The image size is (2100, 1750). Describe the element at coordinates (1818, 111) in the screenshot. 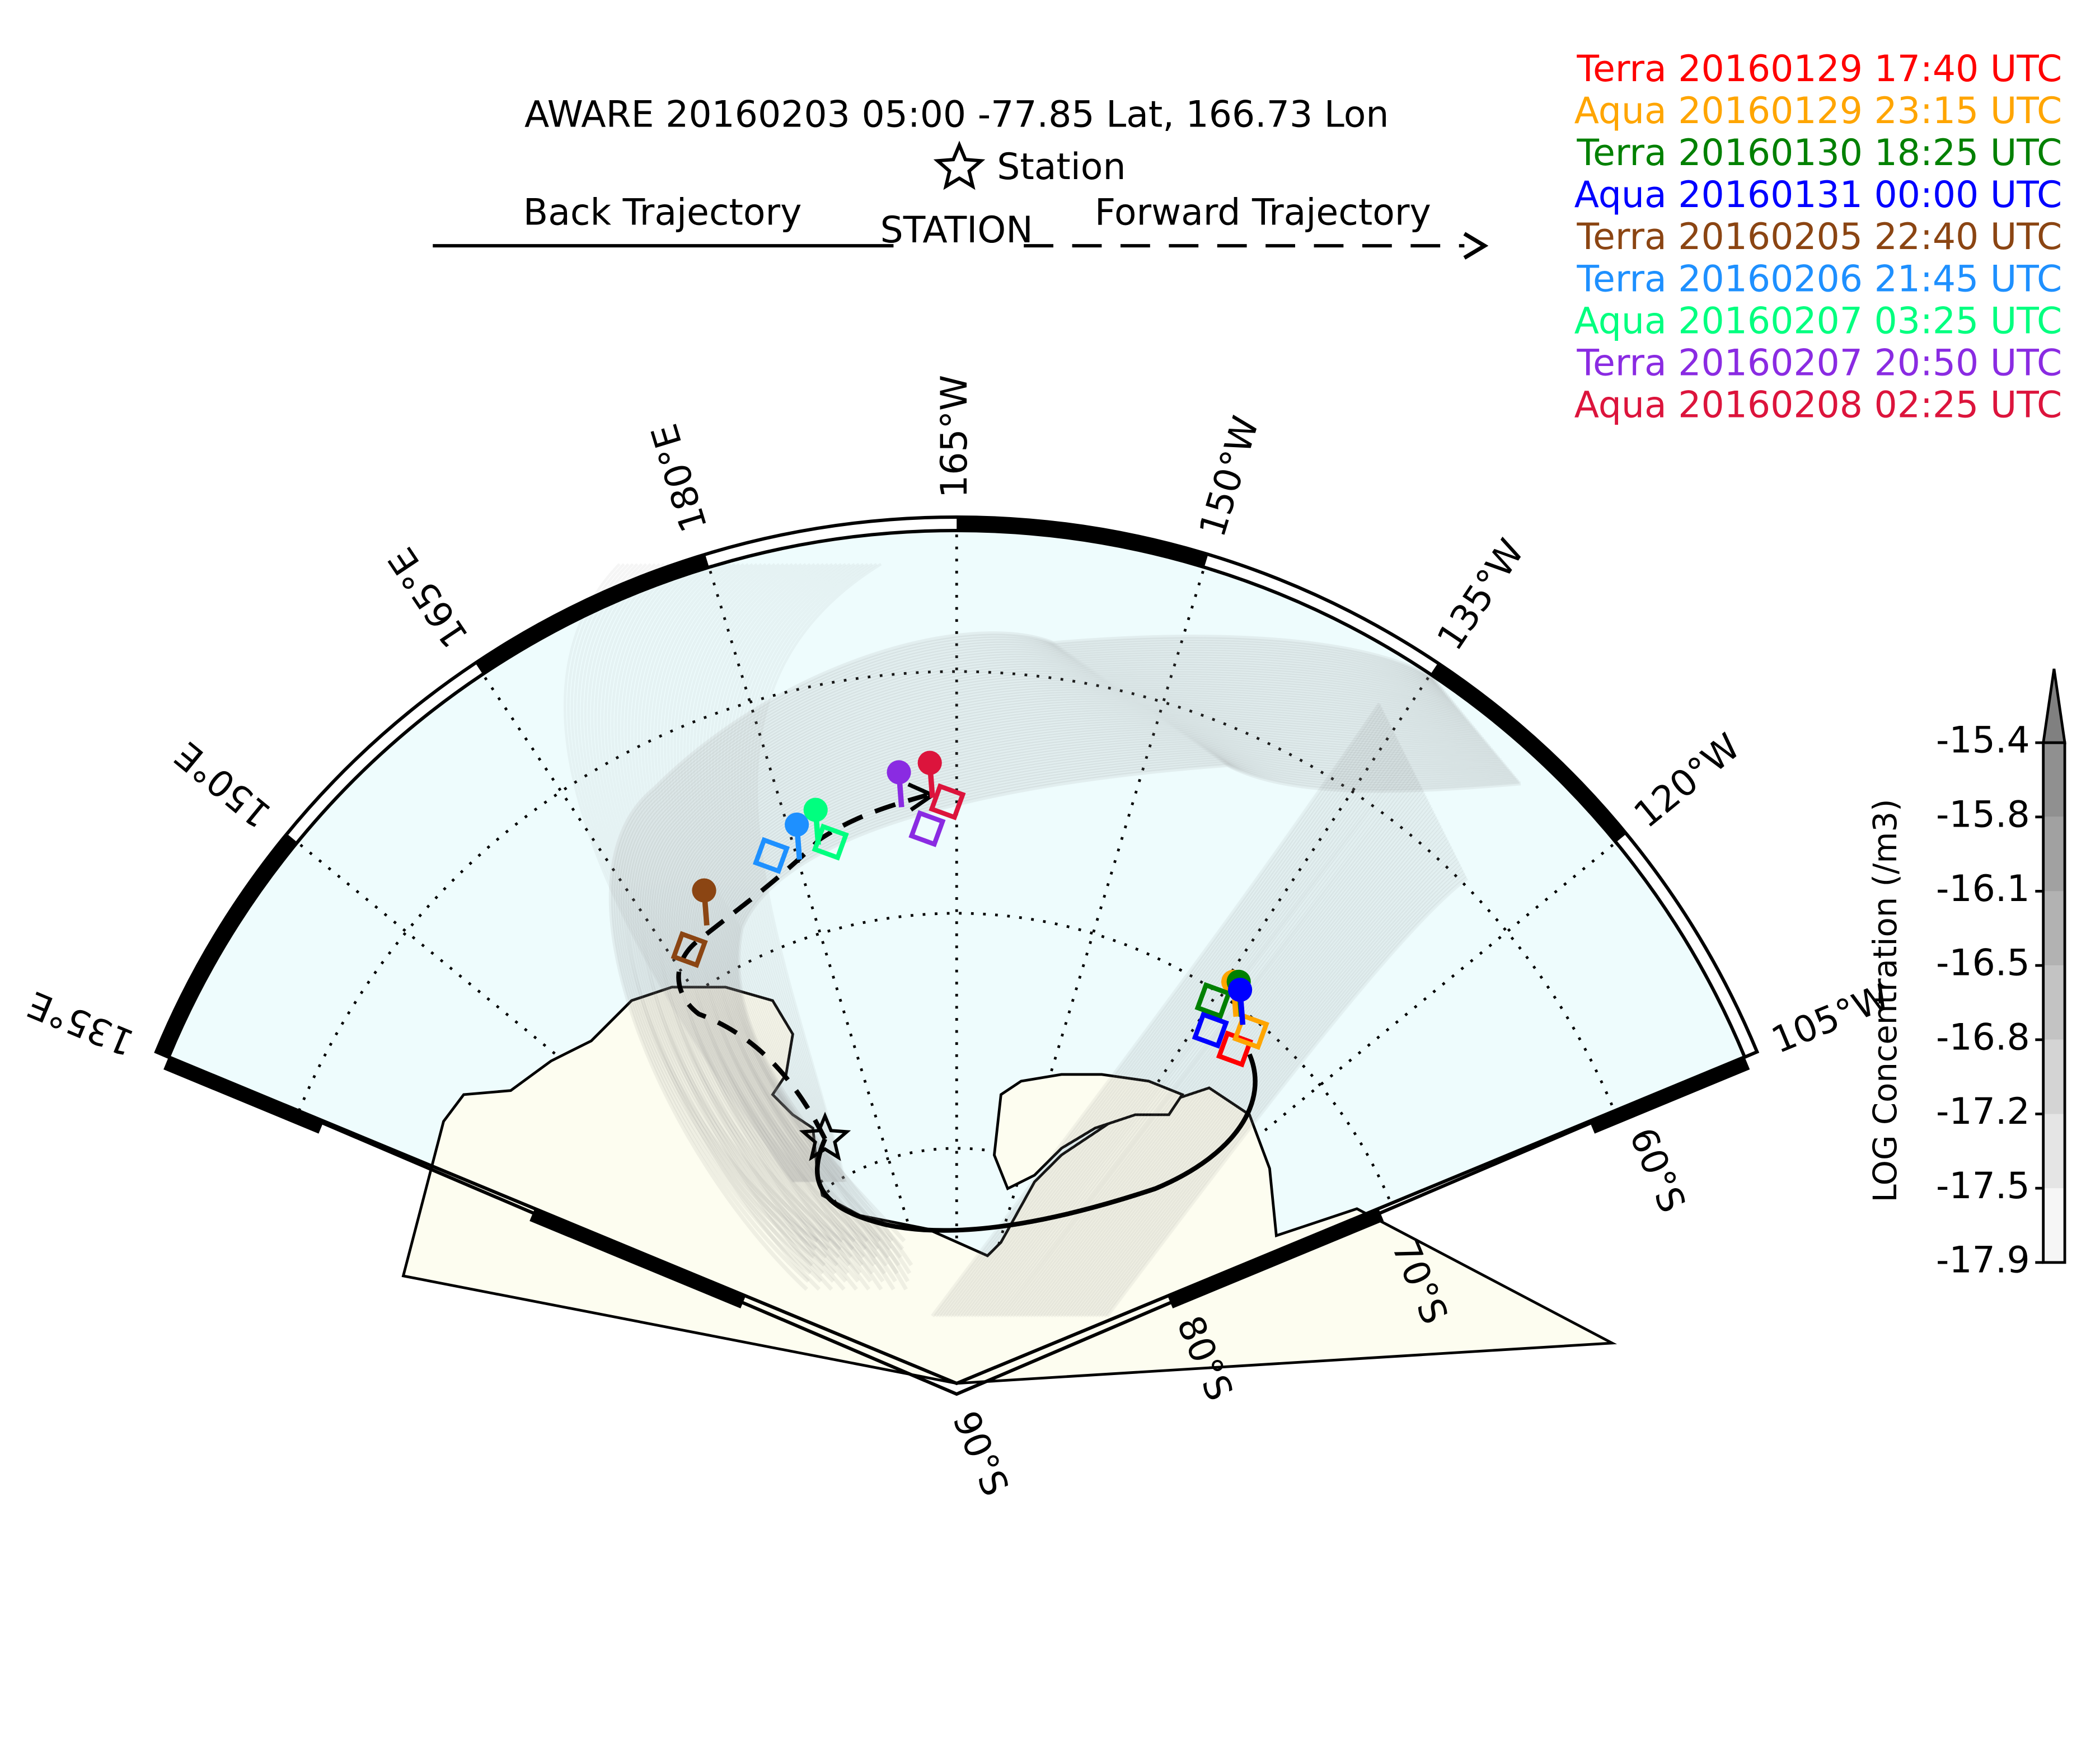

I see `overpass-legend-entry: Aqua 20160129 23:15 UTC` at that location.